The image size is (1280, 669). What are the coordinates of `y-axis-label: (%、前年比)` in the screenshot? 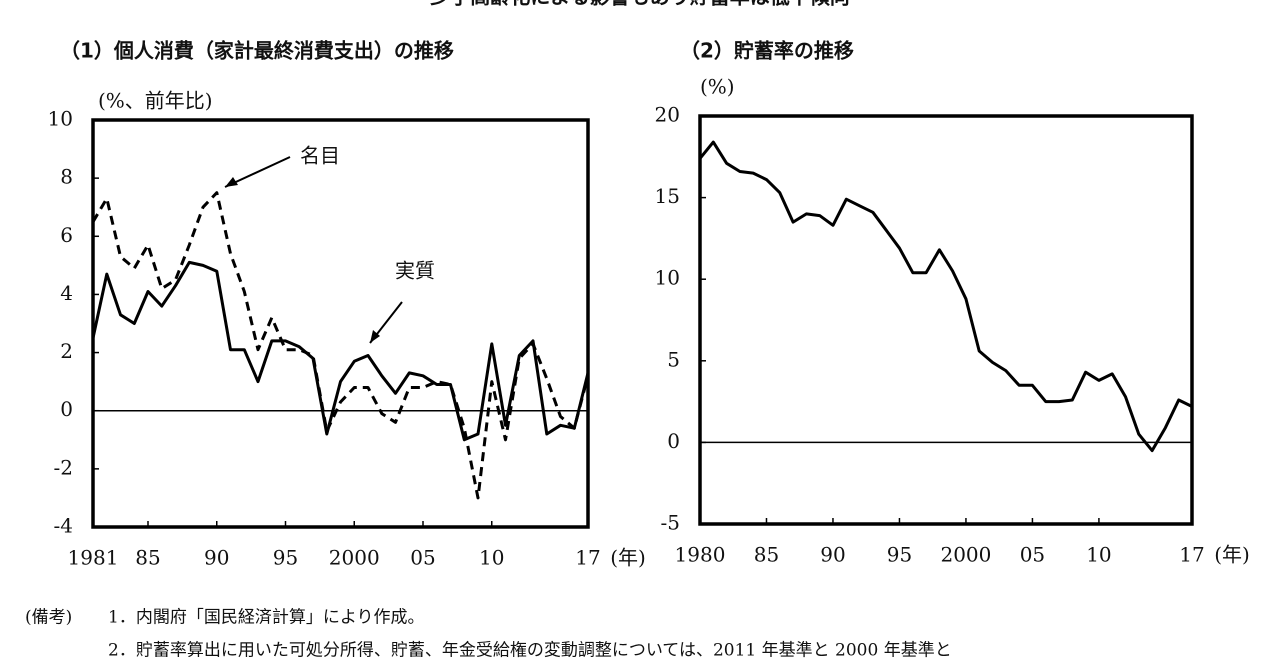 It's located at (155, 101).